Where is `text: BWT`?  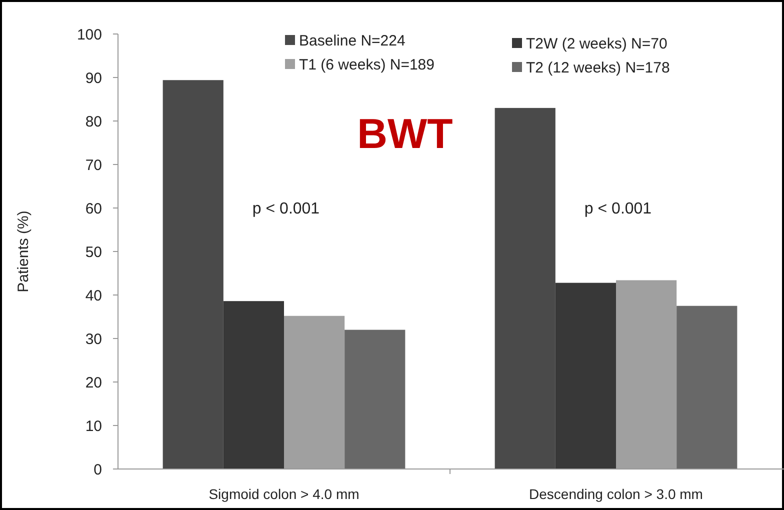 text: BWT is located at coordinates (405, 133).